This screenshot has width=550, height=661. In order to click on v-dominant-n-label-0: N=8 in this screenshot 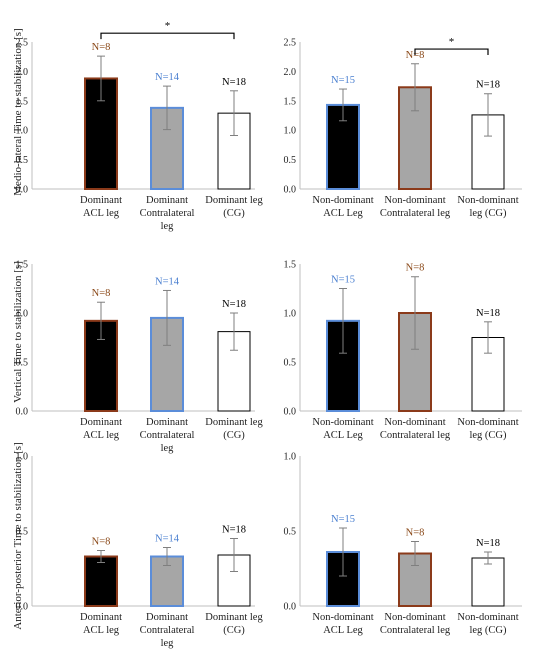, I will do `click(101, 293)`.